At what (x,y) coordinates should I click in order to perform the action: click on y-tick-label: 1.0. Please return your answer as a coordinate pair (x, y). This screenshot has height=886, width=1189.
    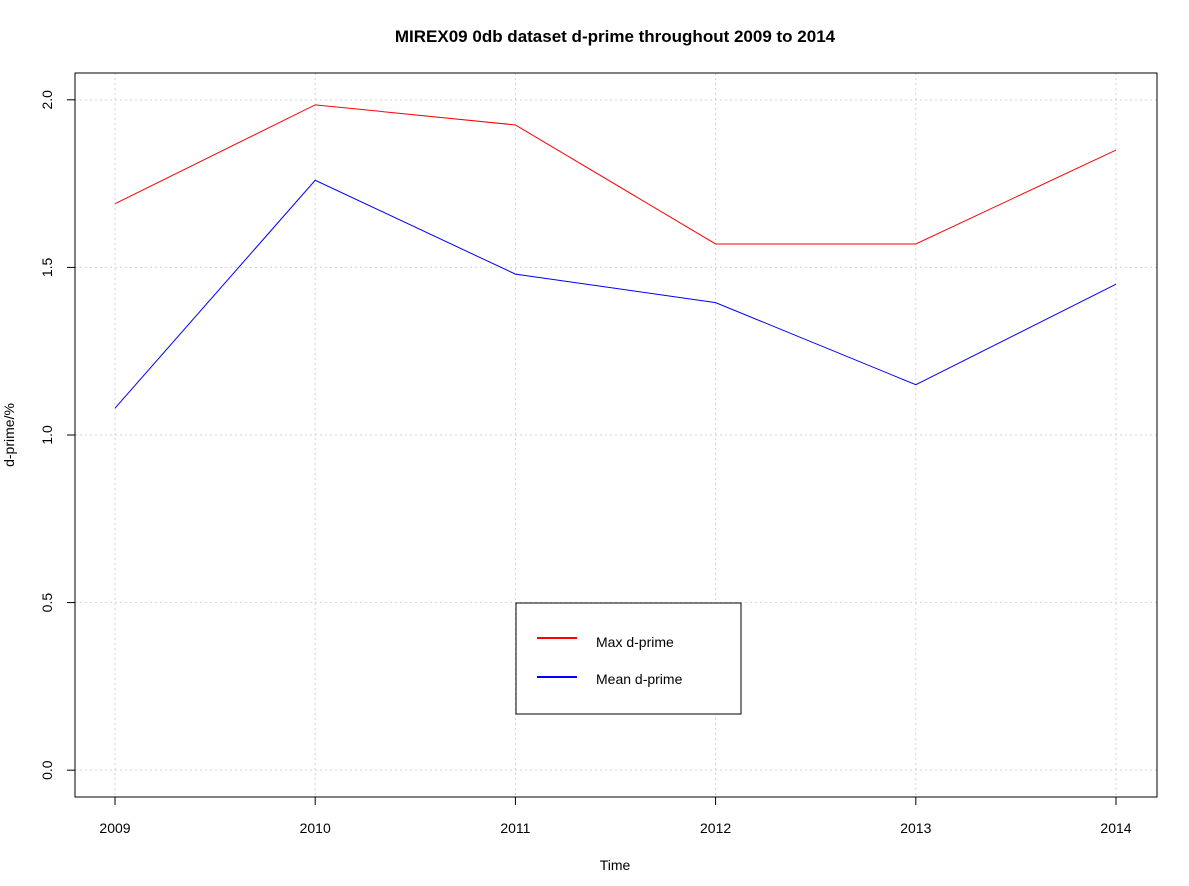
    Looking at the image, I should click on (47, 435).